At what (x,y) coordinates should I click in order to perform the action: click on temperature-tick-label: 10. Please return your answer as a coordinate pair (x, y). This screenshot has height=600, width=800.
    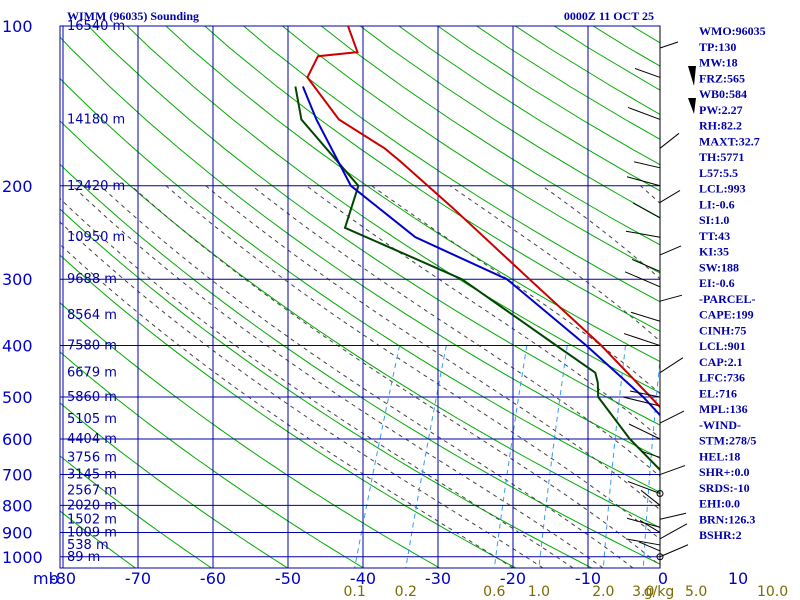
    Looking at the image, I should click on (738, 578).